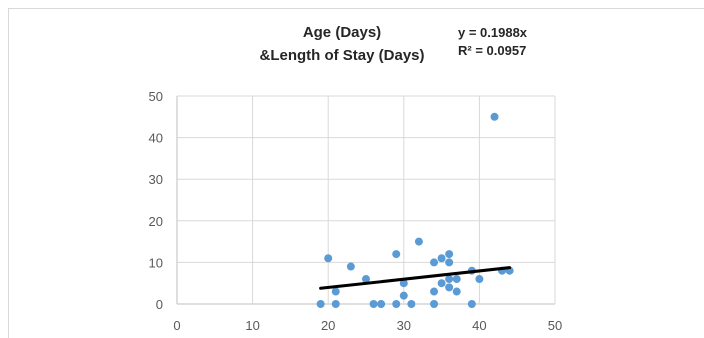 The width and height of the screenshot is (704, 338). I want to click on y-tick-label: 0, so click(159, 304).